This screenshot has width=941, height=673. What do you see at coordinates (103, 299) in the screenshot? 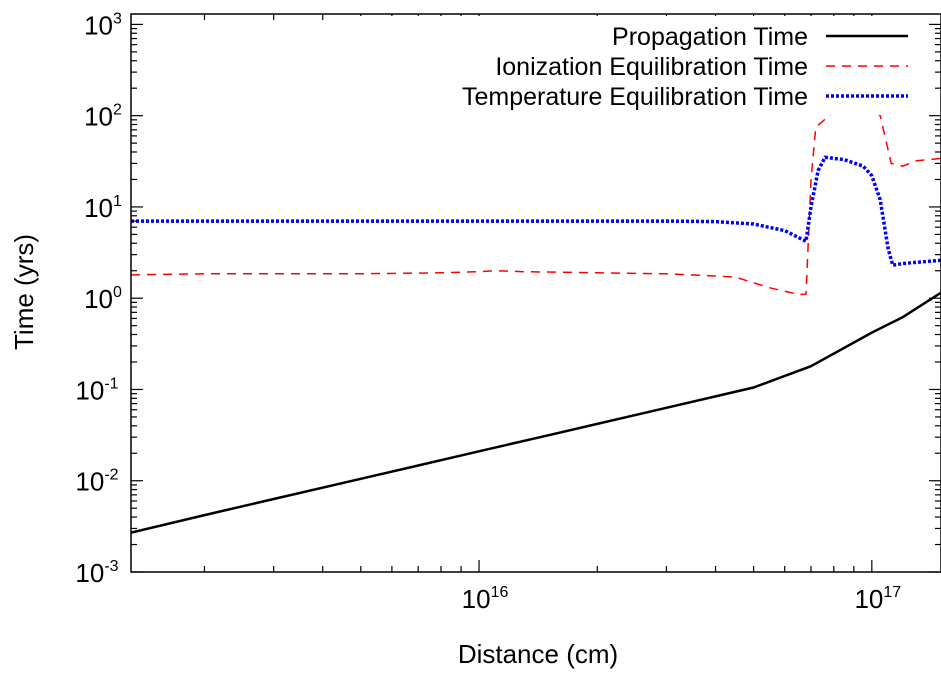
I see `y-tick-label: 10⁰` at bounding box center [103, 299].